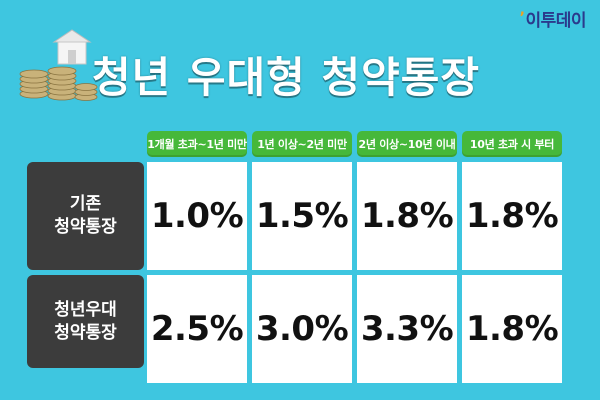 The image size is (600, 400). I want to click on row-label-youth: 청년우대 청약통장, so click(85, 321).